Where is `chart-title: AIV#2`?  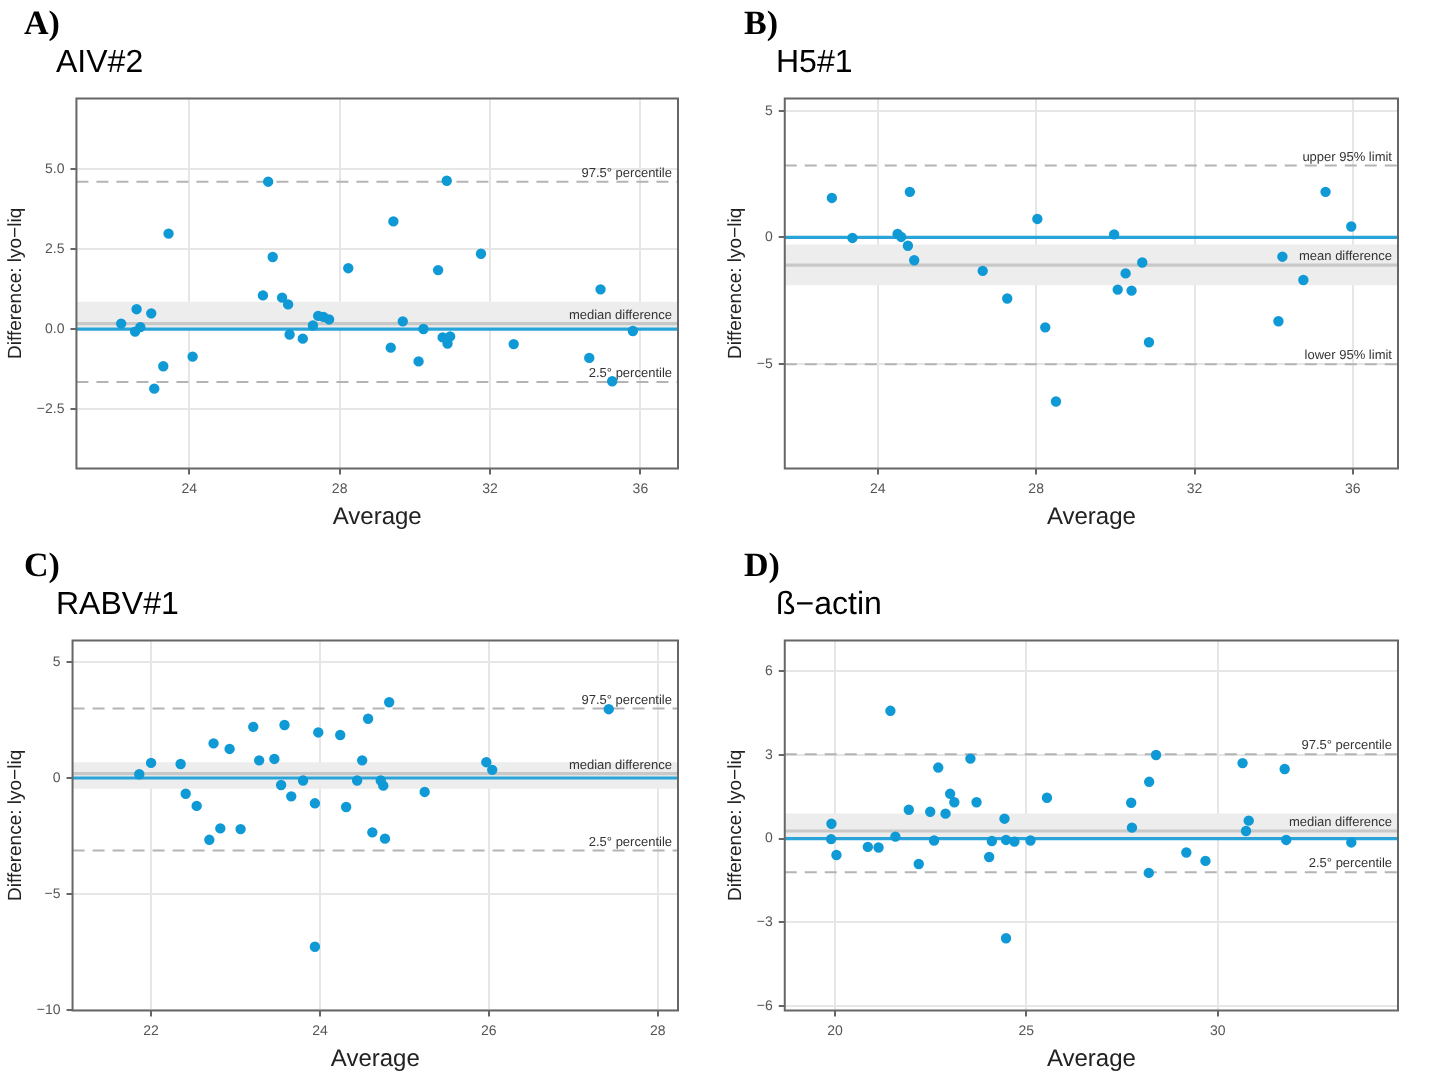
chart-title: AIV#2 is located at coordinates (100, 64).